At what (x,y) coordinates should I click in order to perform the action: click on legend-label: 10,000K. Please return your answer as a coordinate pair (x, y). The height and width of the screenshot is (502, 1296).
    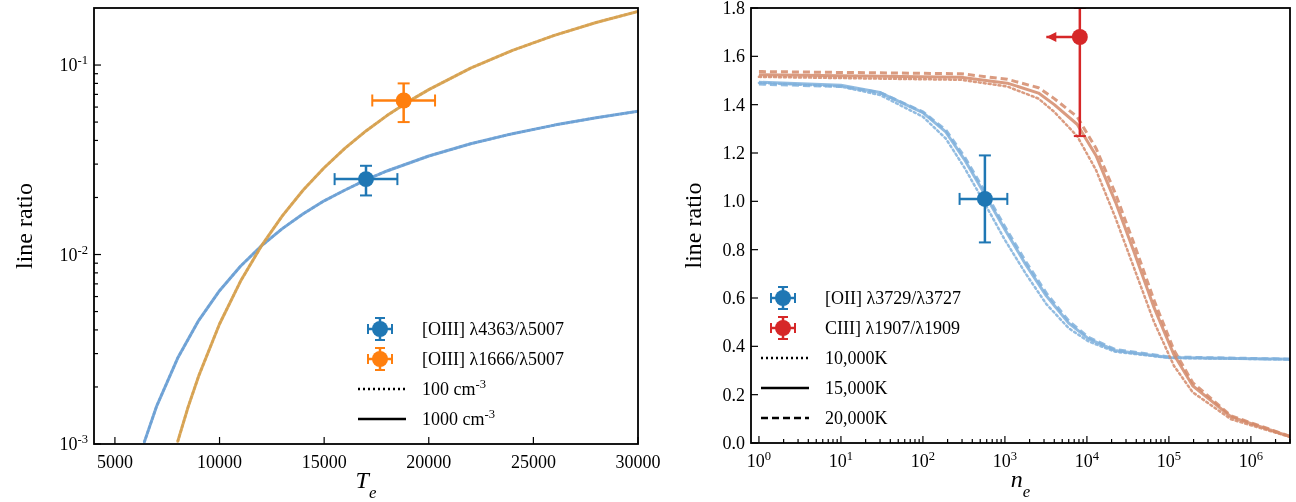
    Looking at the image, I should click on (856, 358).